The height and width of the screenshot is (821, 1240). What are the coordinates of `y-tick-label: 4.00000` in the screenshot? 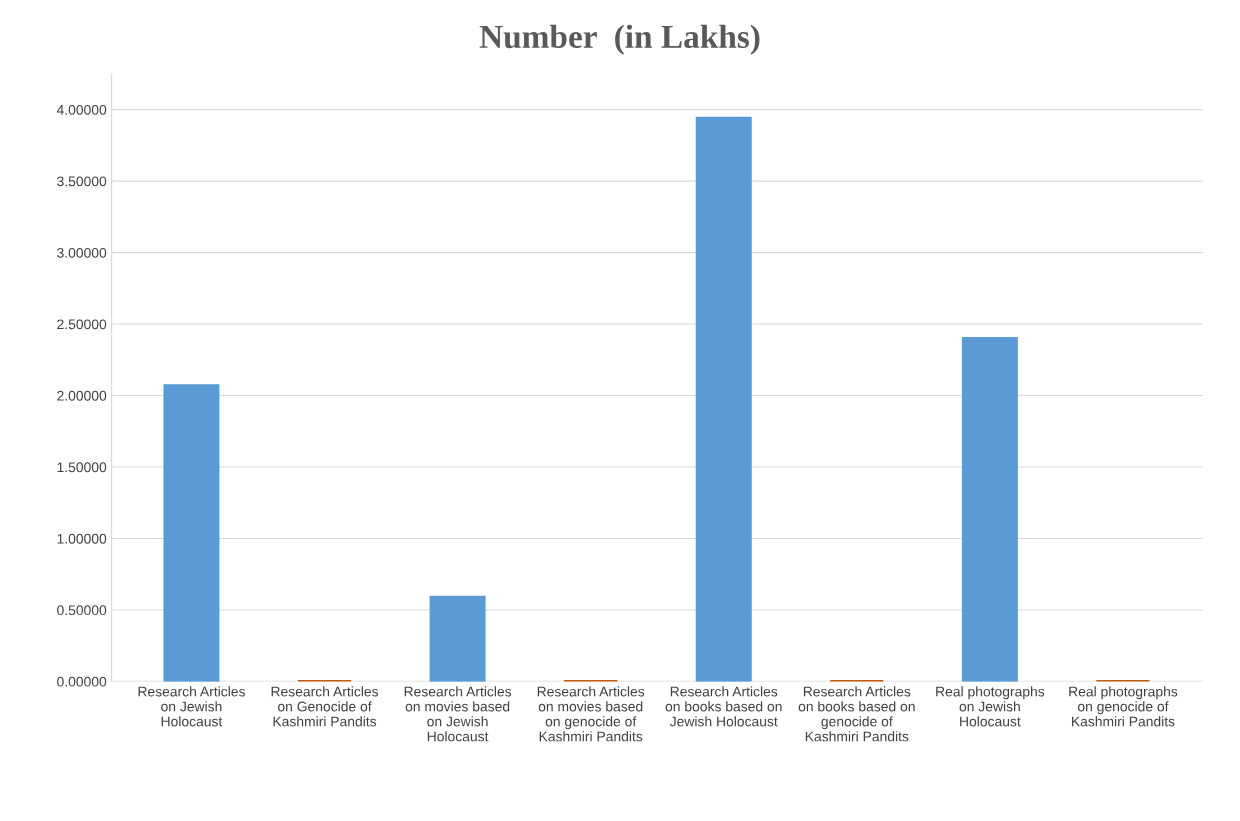 It's located at (81, 109).